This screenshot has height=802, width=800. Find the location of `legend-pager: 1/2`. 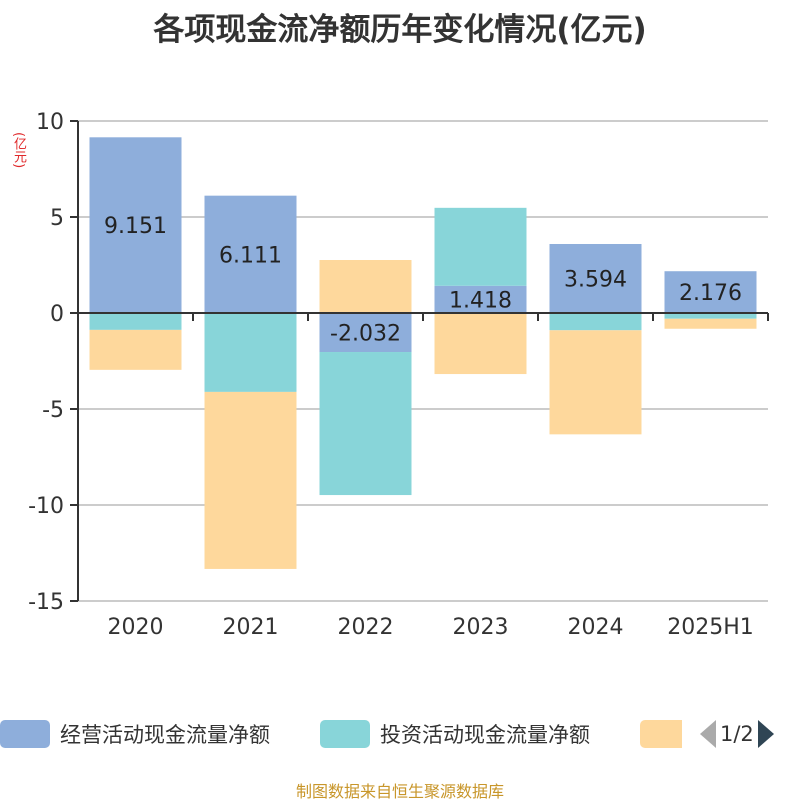

legend-pager: 1/2 is located at coordinates (737, 734).